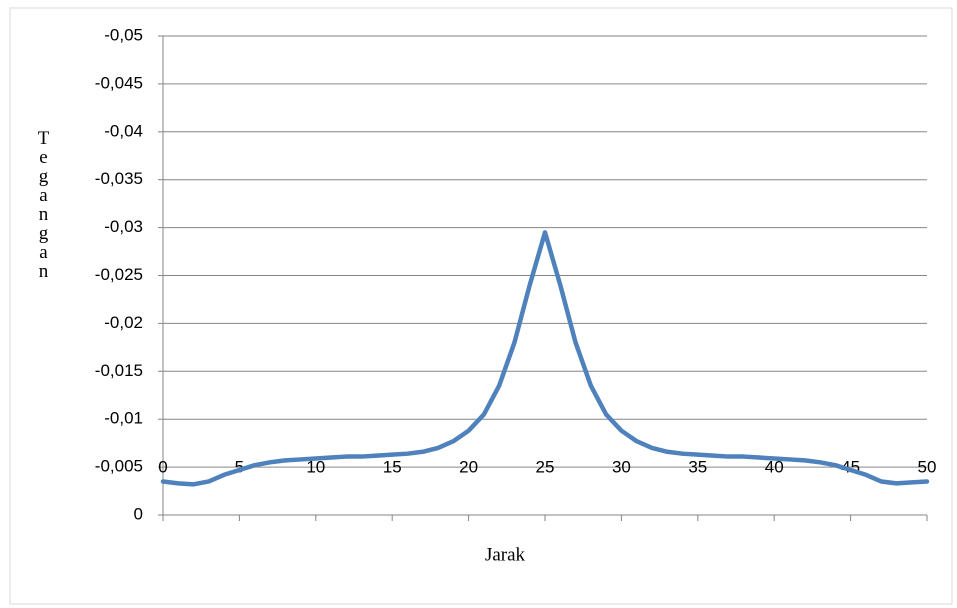 Image resolution: width=957 pixels, height=608 pixels. Describe the element at coordinates (927, 467) in the screenshot. I see `x-tick-label: 50` at that location.